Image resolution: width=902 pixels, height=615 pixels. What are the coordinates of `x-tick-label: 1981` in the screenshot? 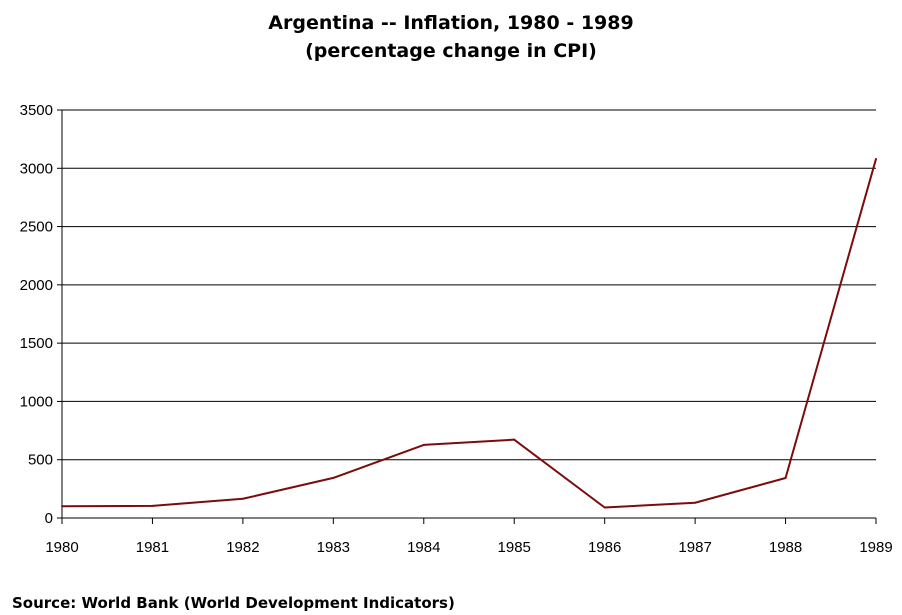 It's located at (152, 547).